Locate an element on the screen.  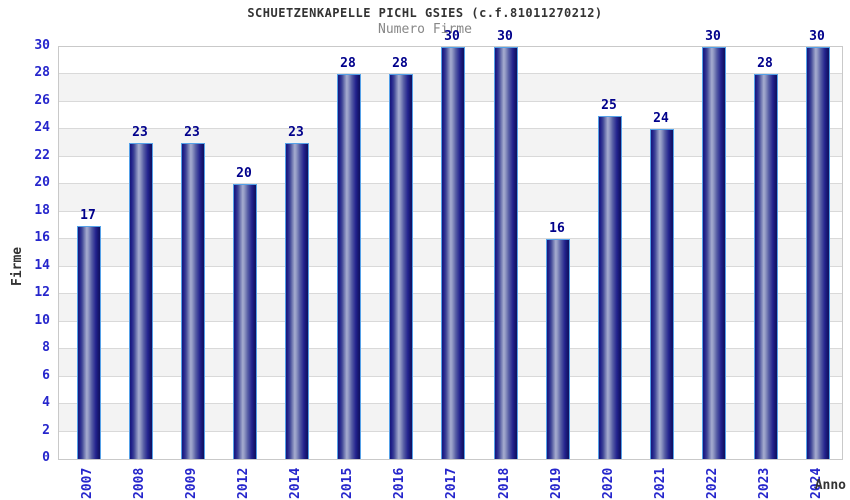
x-tick-2018: 2018 is located at coordinates (504, 483).